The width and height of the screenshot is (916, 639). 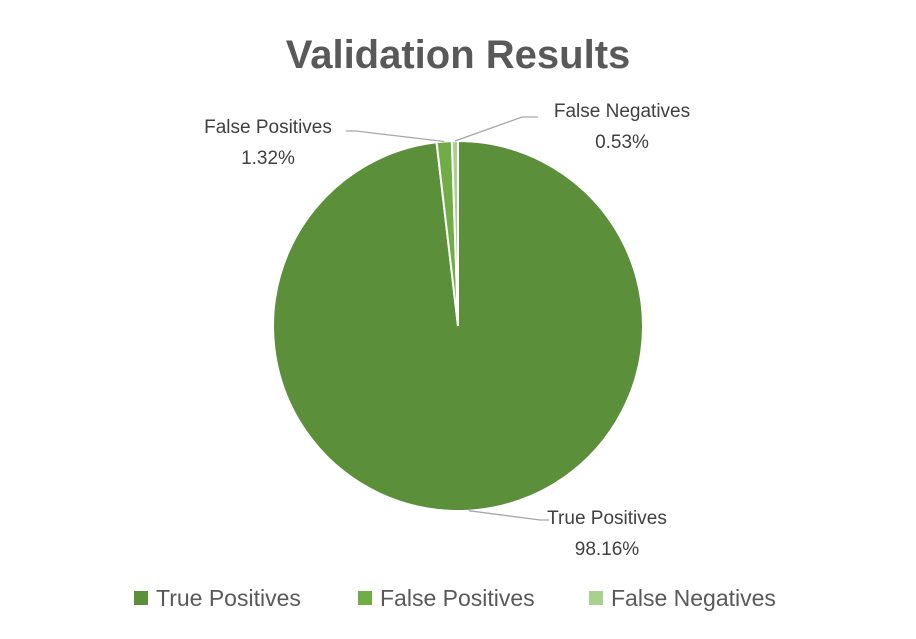 I want to click on legend-swatch-false-negatives, so click(x=596, y=598).